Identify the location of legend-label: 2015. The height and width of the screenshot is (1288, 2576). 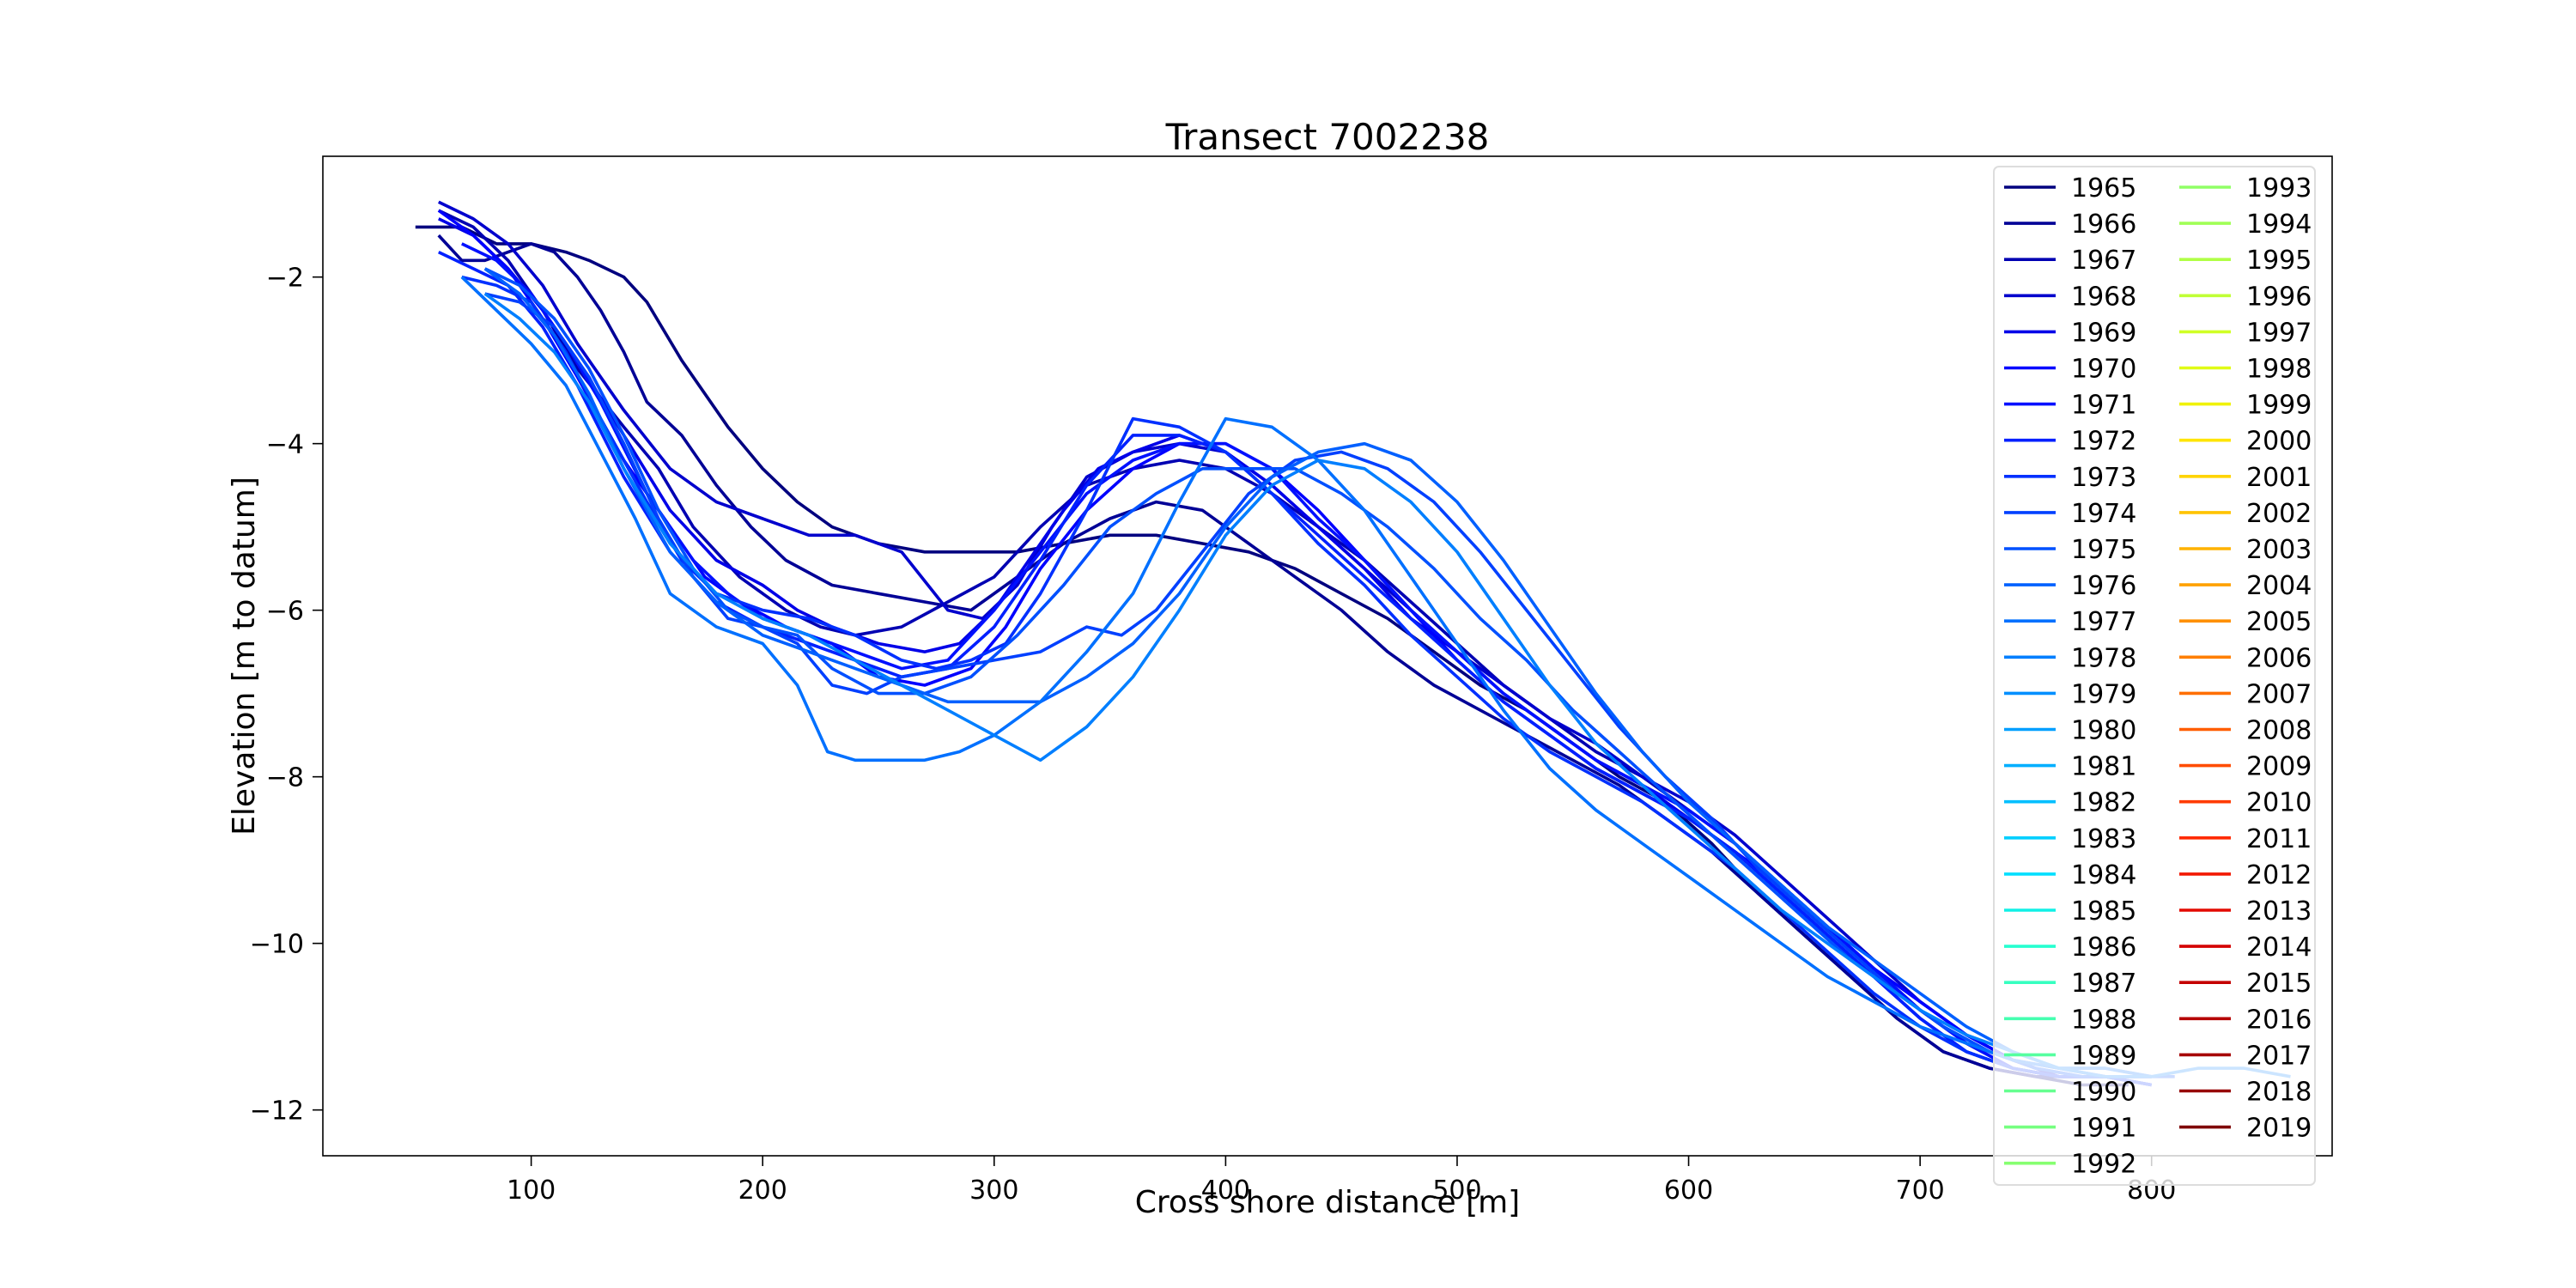
(2279, 984).